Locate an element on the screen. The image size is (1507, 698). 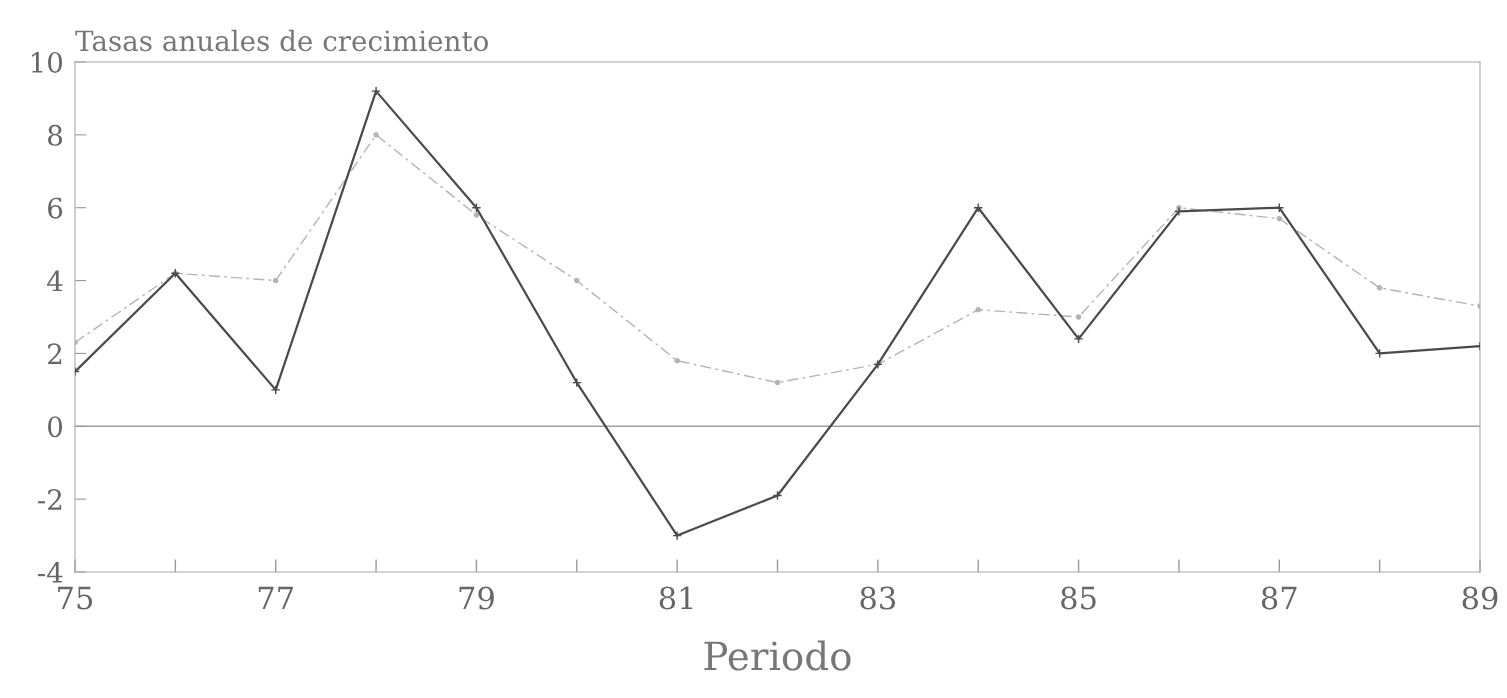
x-tick-label: 75 is located at coordinates (75, 598).